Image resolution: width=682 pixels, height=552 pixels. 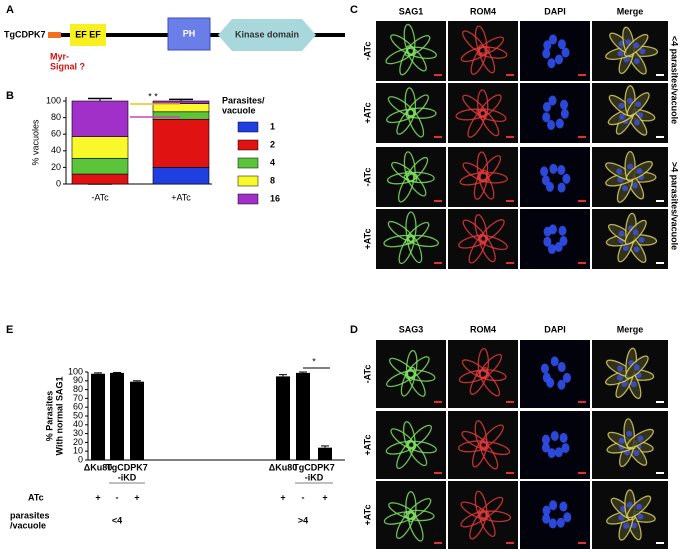 What do you see at coordinates (555, 329) in the screenshot?
I see `column-header: DAPI` at bounding box center [555, 329].